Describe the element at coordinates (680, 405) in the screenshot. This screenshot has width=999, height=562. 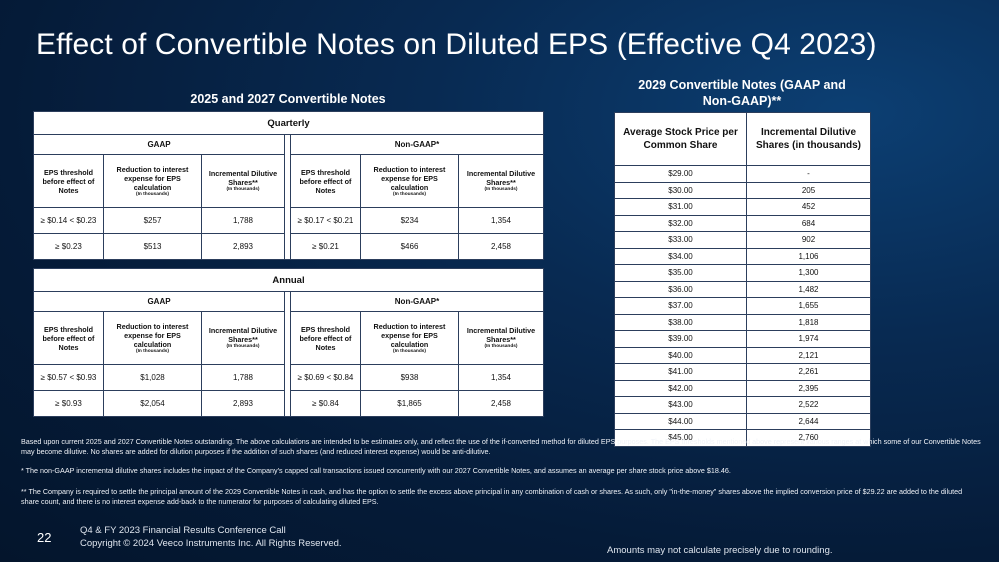
I see `stock-price-cell: $43.00` at that location.